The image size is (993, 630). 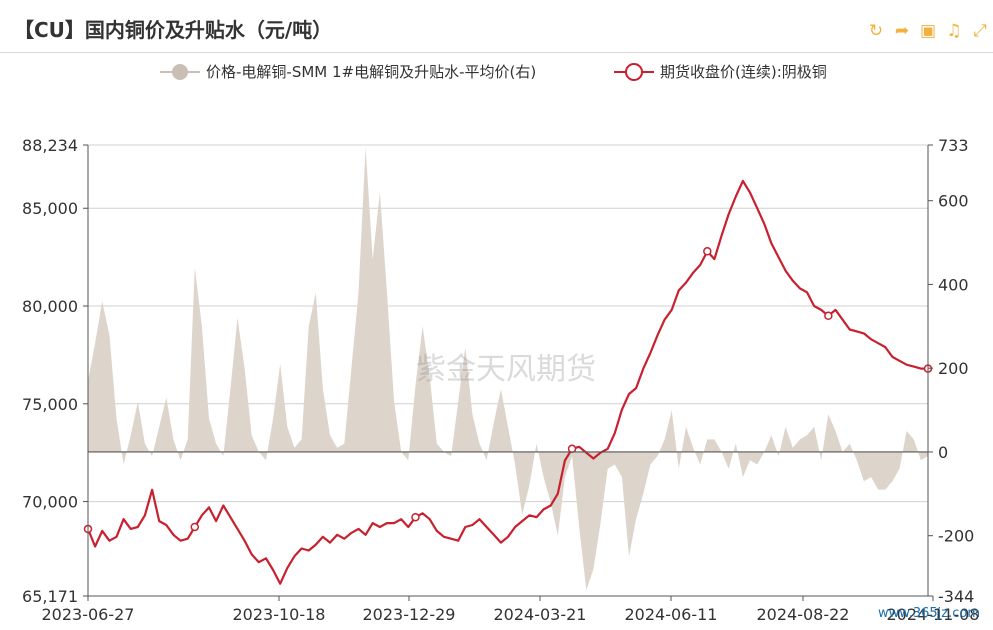 What do you see at coordinates (371, 72) in the screenshot?
I see `legend-label-spot-premium: 价格-电解铜-SMM 1#电解铜及升贴水-平均价(右)` at bounding box center [371, 72].